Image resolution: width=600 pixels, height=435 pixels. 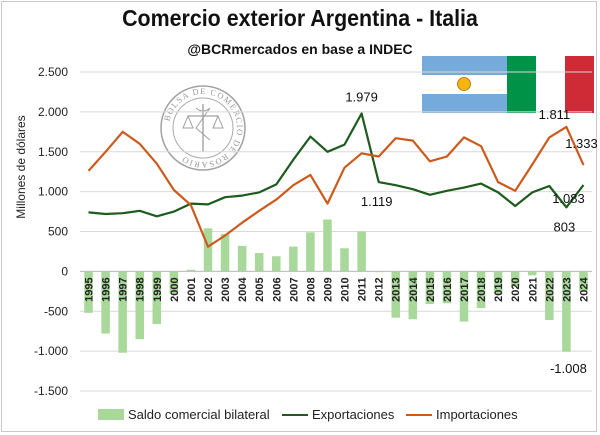 What do you see at coordinates (328, 289) in the screenshot?
I see `x-tick-label: 2009` at bounding box center [328, 289].